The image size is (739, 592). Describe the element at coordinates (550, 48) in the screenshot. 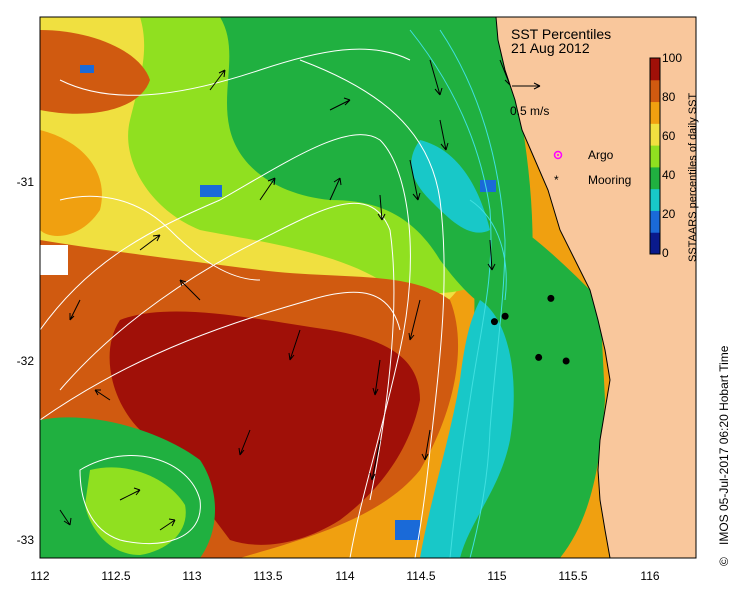

I see `map-title-line2: 21 Aug 2012` at that location.